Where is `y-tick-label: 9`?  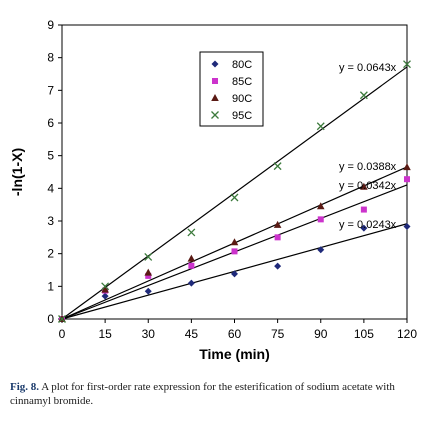
y-tick-label: 9 is located at coordinates (50, 25).